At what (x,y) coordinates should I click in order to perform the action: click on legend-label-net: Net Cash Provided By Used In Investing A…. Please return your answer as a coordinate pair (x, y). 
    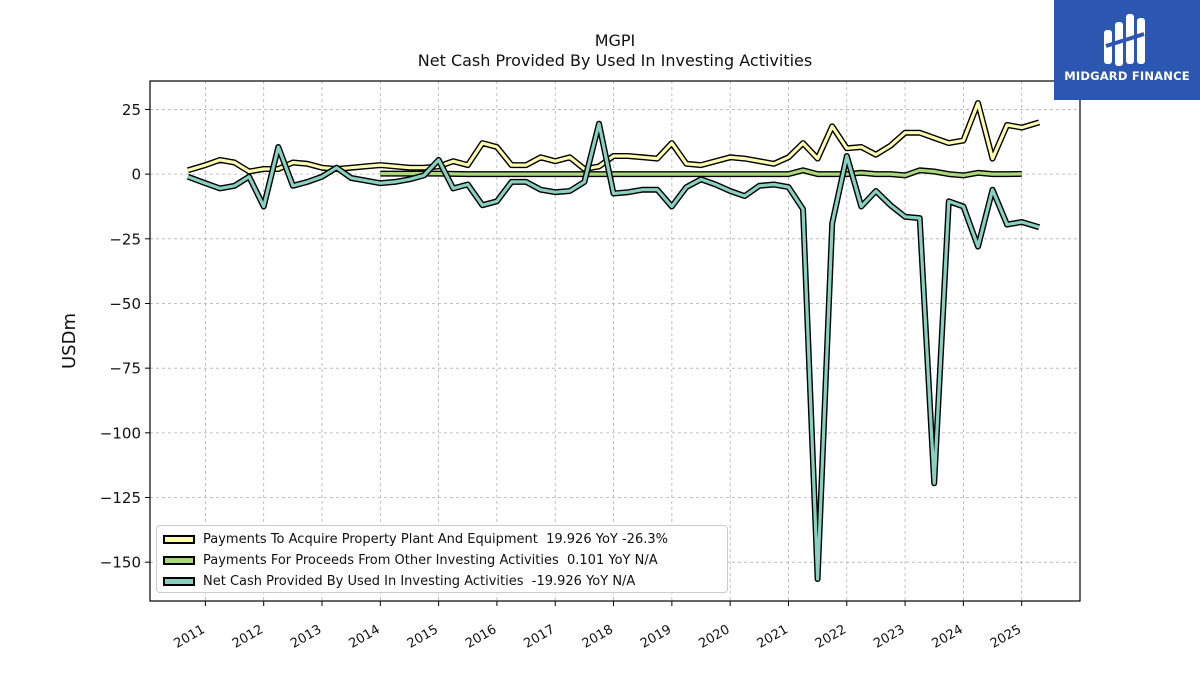
    Looking at the image, I should click on (419, 581).